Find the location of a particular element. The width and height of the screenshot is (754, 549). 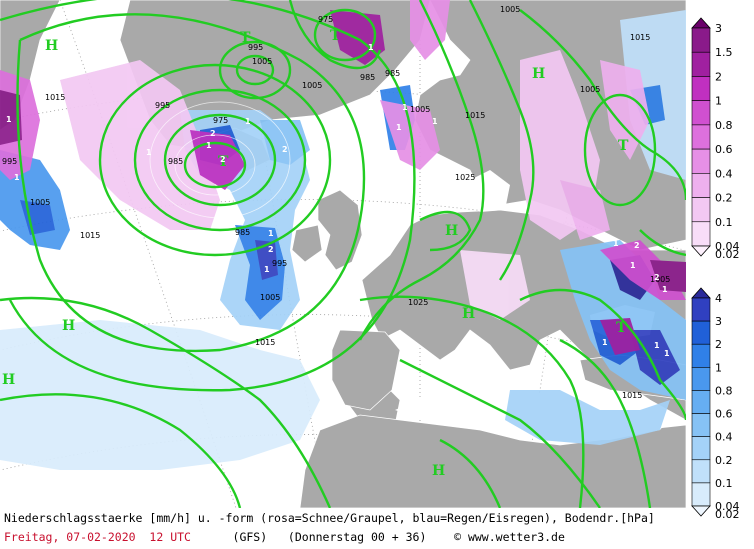

legend-label: 0.04 is located at coordinates (727, 246).